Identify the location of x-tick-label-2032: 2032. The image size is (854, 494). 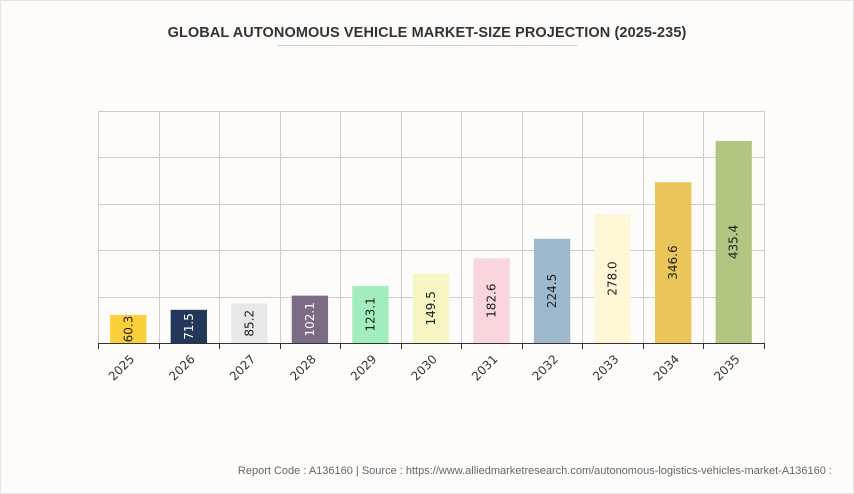
(545, 367).